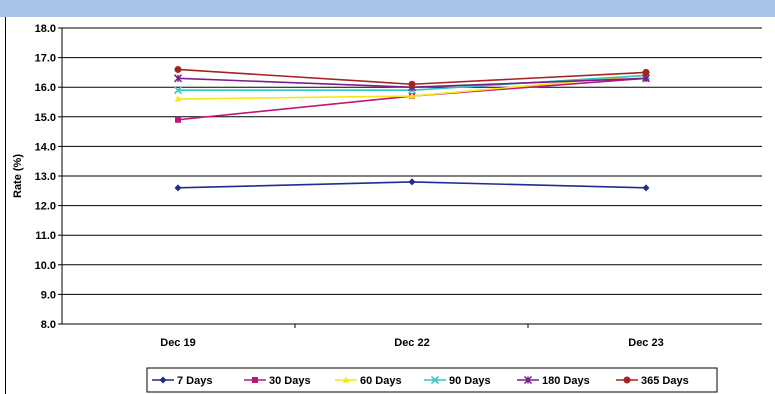 Image resolution: width=775 pixels, height=394 pixels. I want to click on x-tick-label: Dec 22, so click(411, 343).